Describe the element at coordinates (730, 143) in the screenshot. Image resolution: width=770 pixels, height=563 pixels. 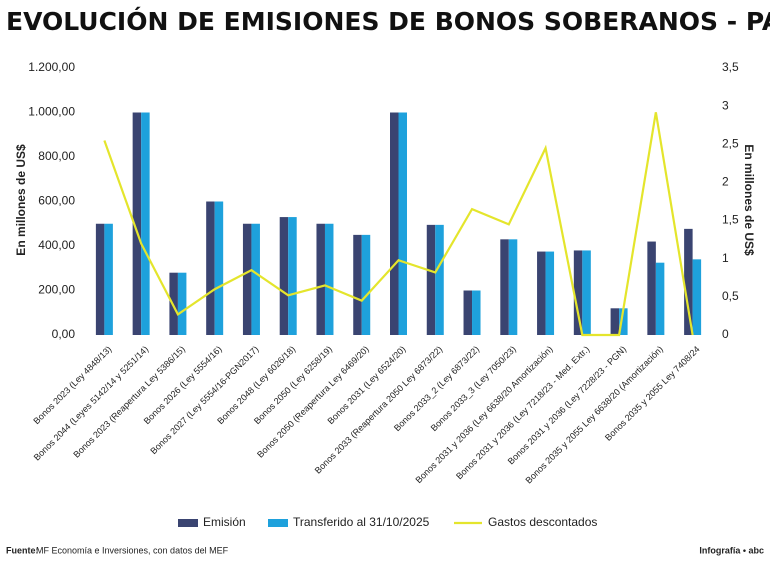
I see `y2-tick-label: 2,5` at that location.